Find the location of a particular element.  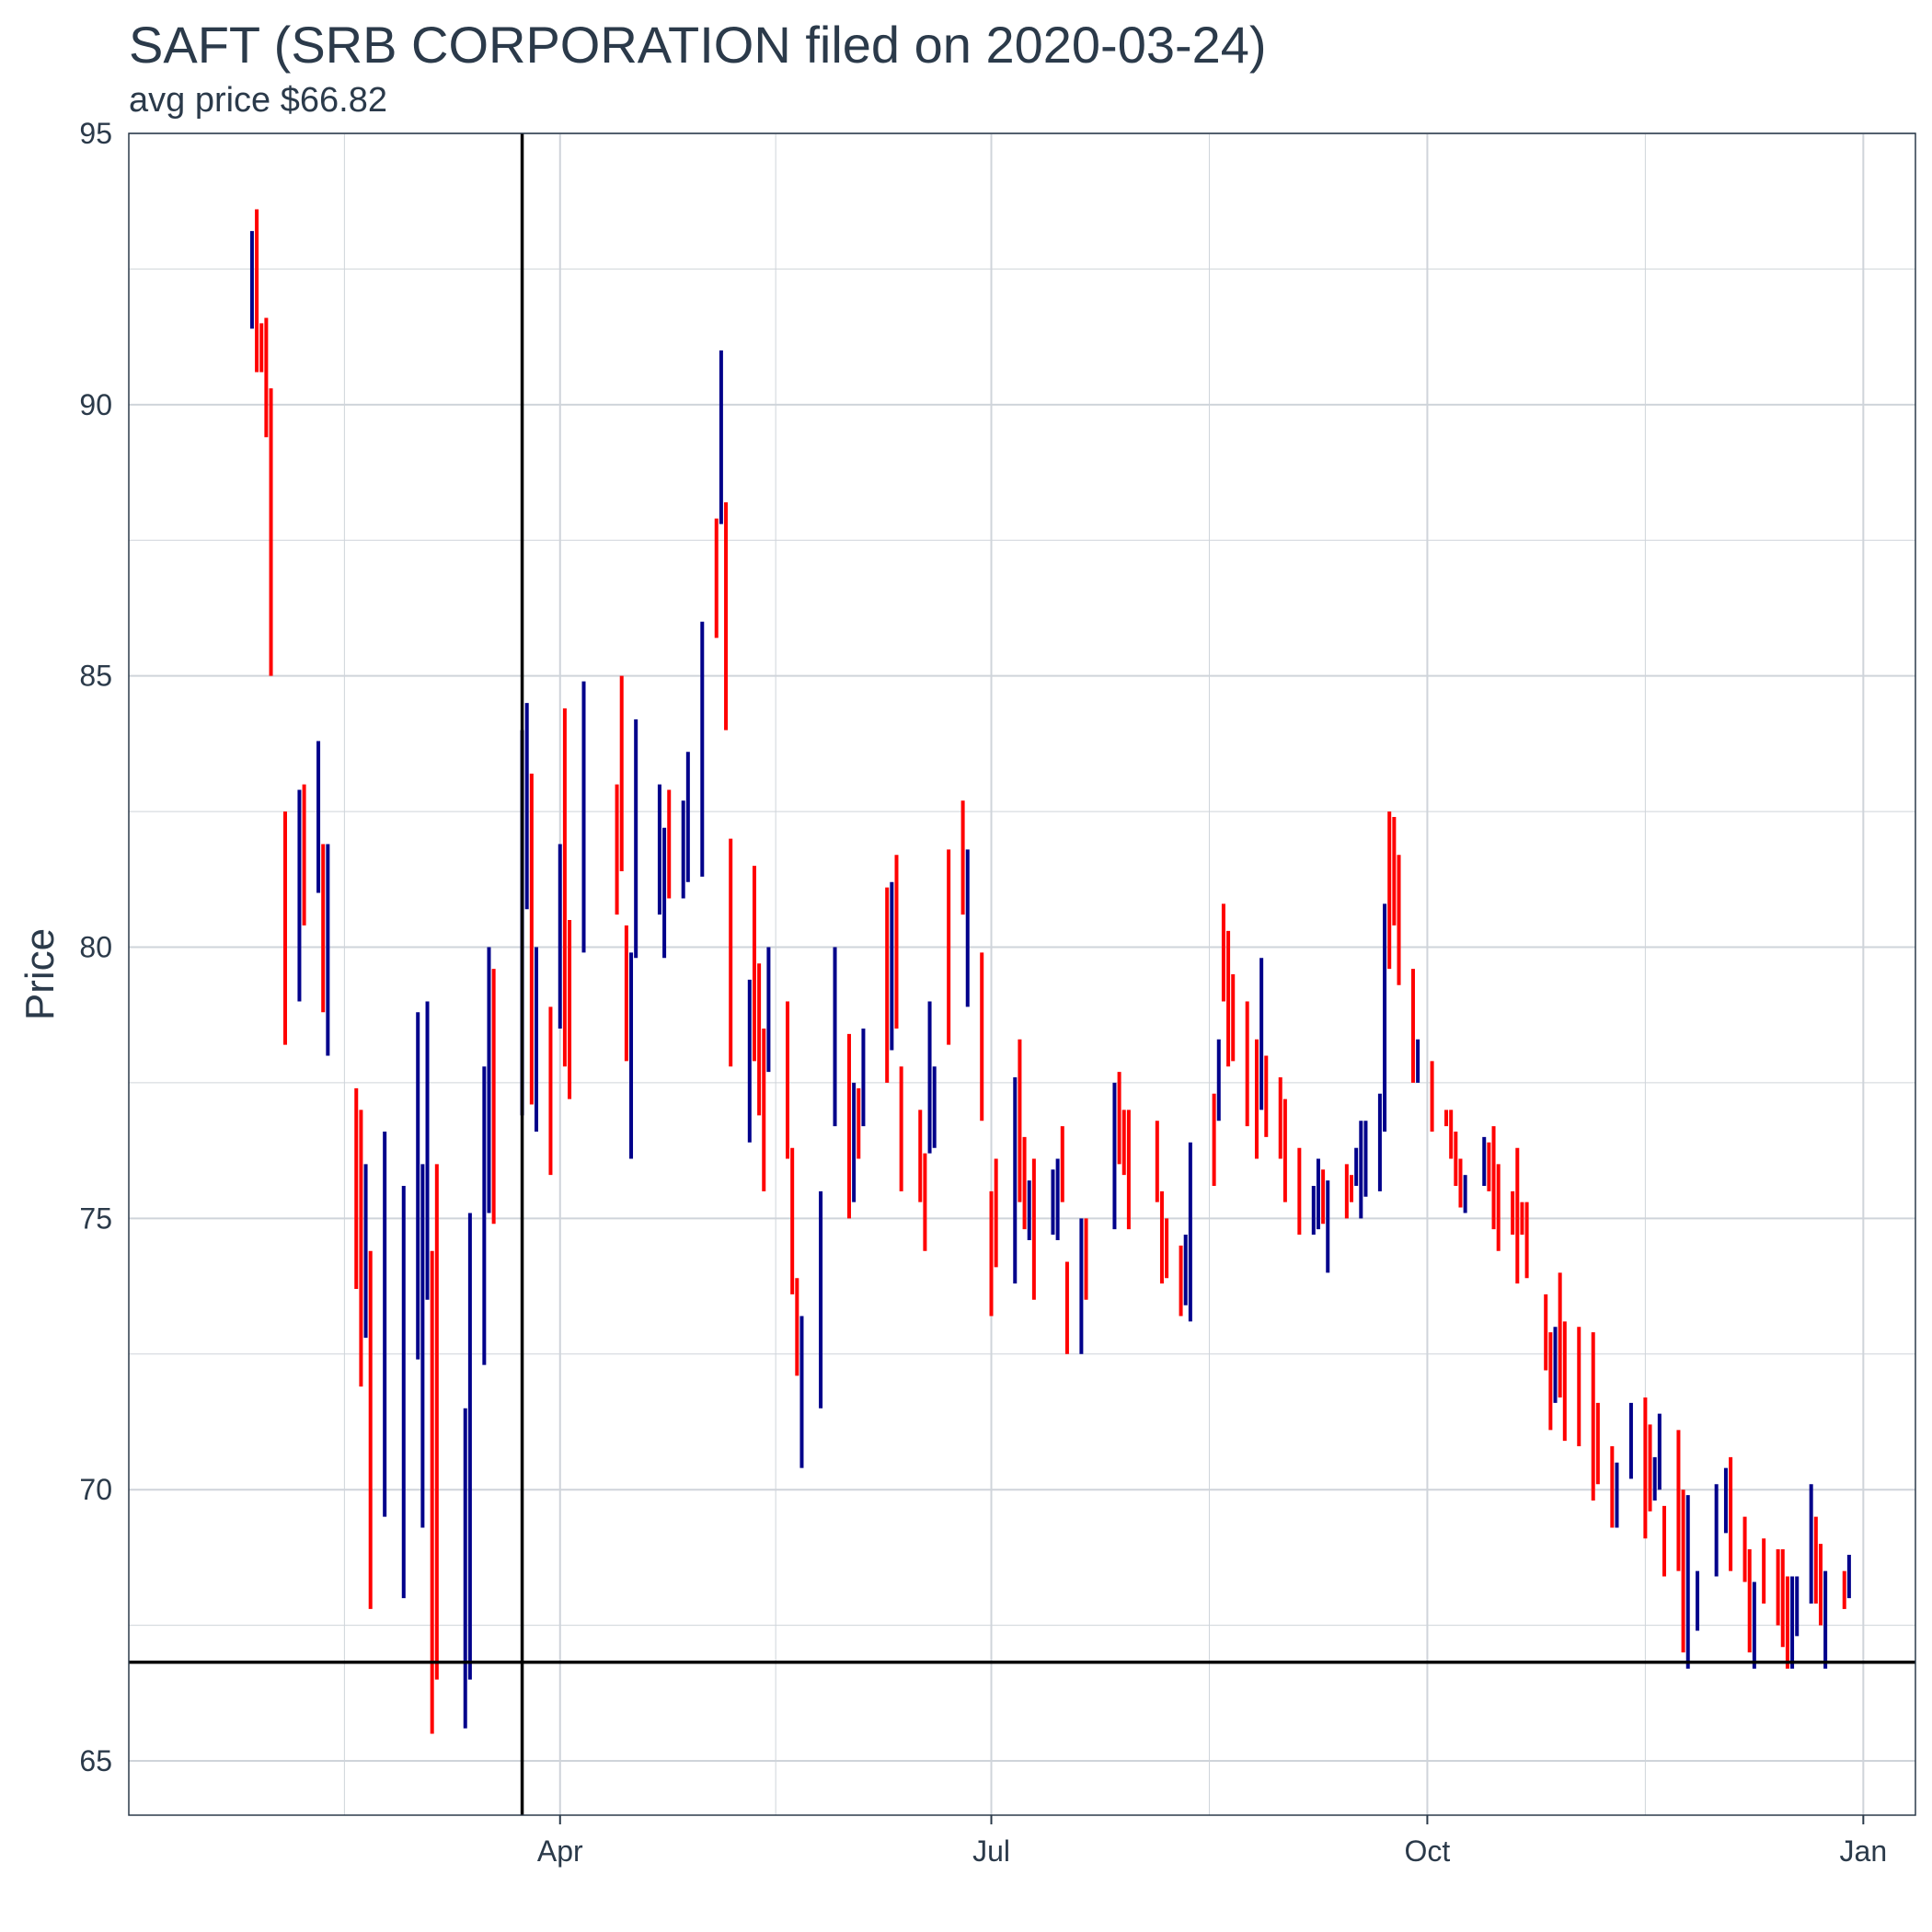

x-tick-label: Apr is located at coordinates (560, 1851).